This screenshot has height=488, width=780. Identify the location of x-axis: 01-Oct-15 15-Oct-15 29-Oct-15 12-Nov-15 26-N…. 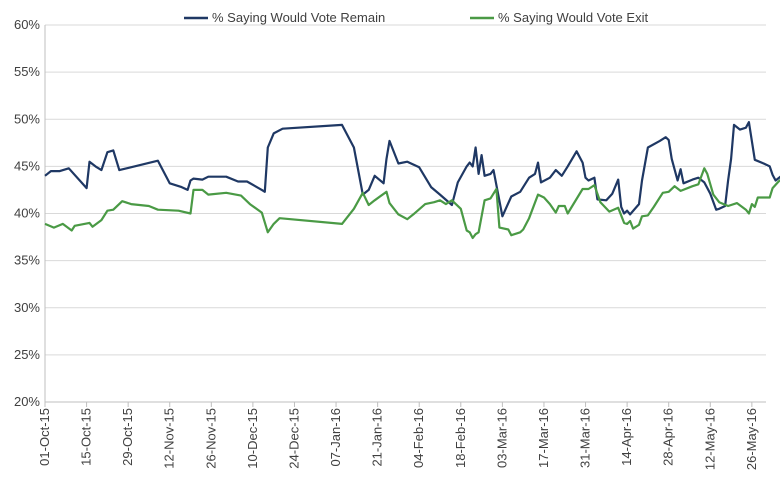
(401, 435).